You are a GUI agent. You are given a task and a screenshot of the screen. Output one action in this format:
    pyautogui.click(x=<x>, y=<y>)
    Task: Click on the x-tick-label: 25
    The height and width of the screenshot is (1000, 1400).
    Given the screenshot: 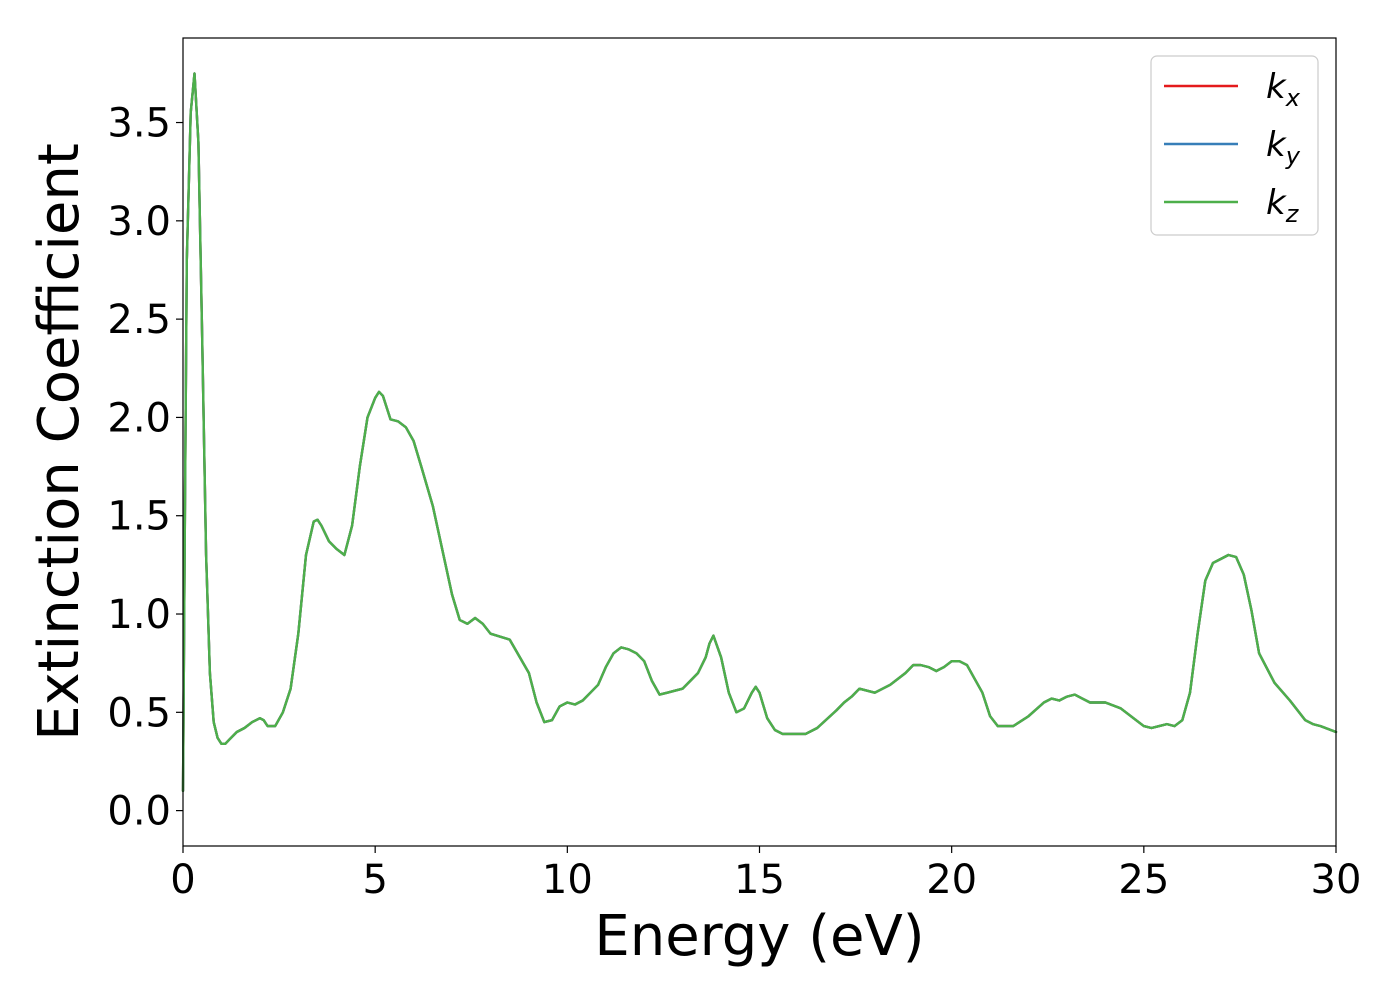 What is the action you would take?
    pyautogui.click(x=1143, y=880)
    